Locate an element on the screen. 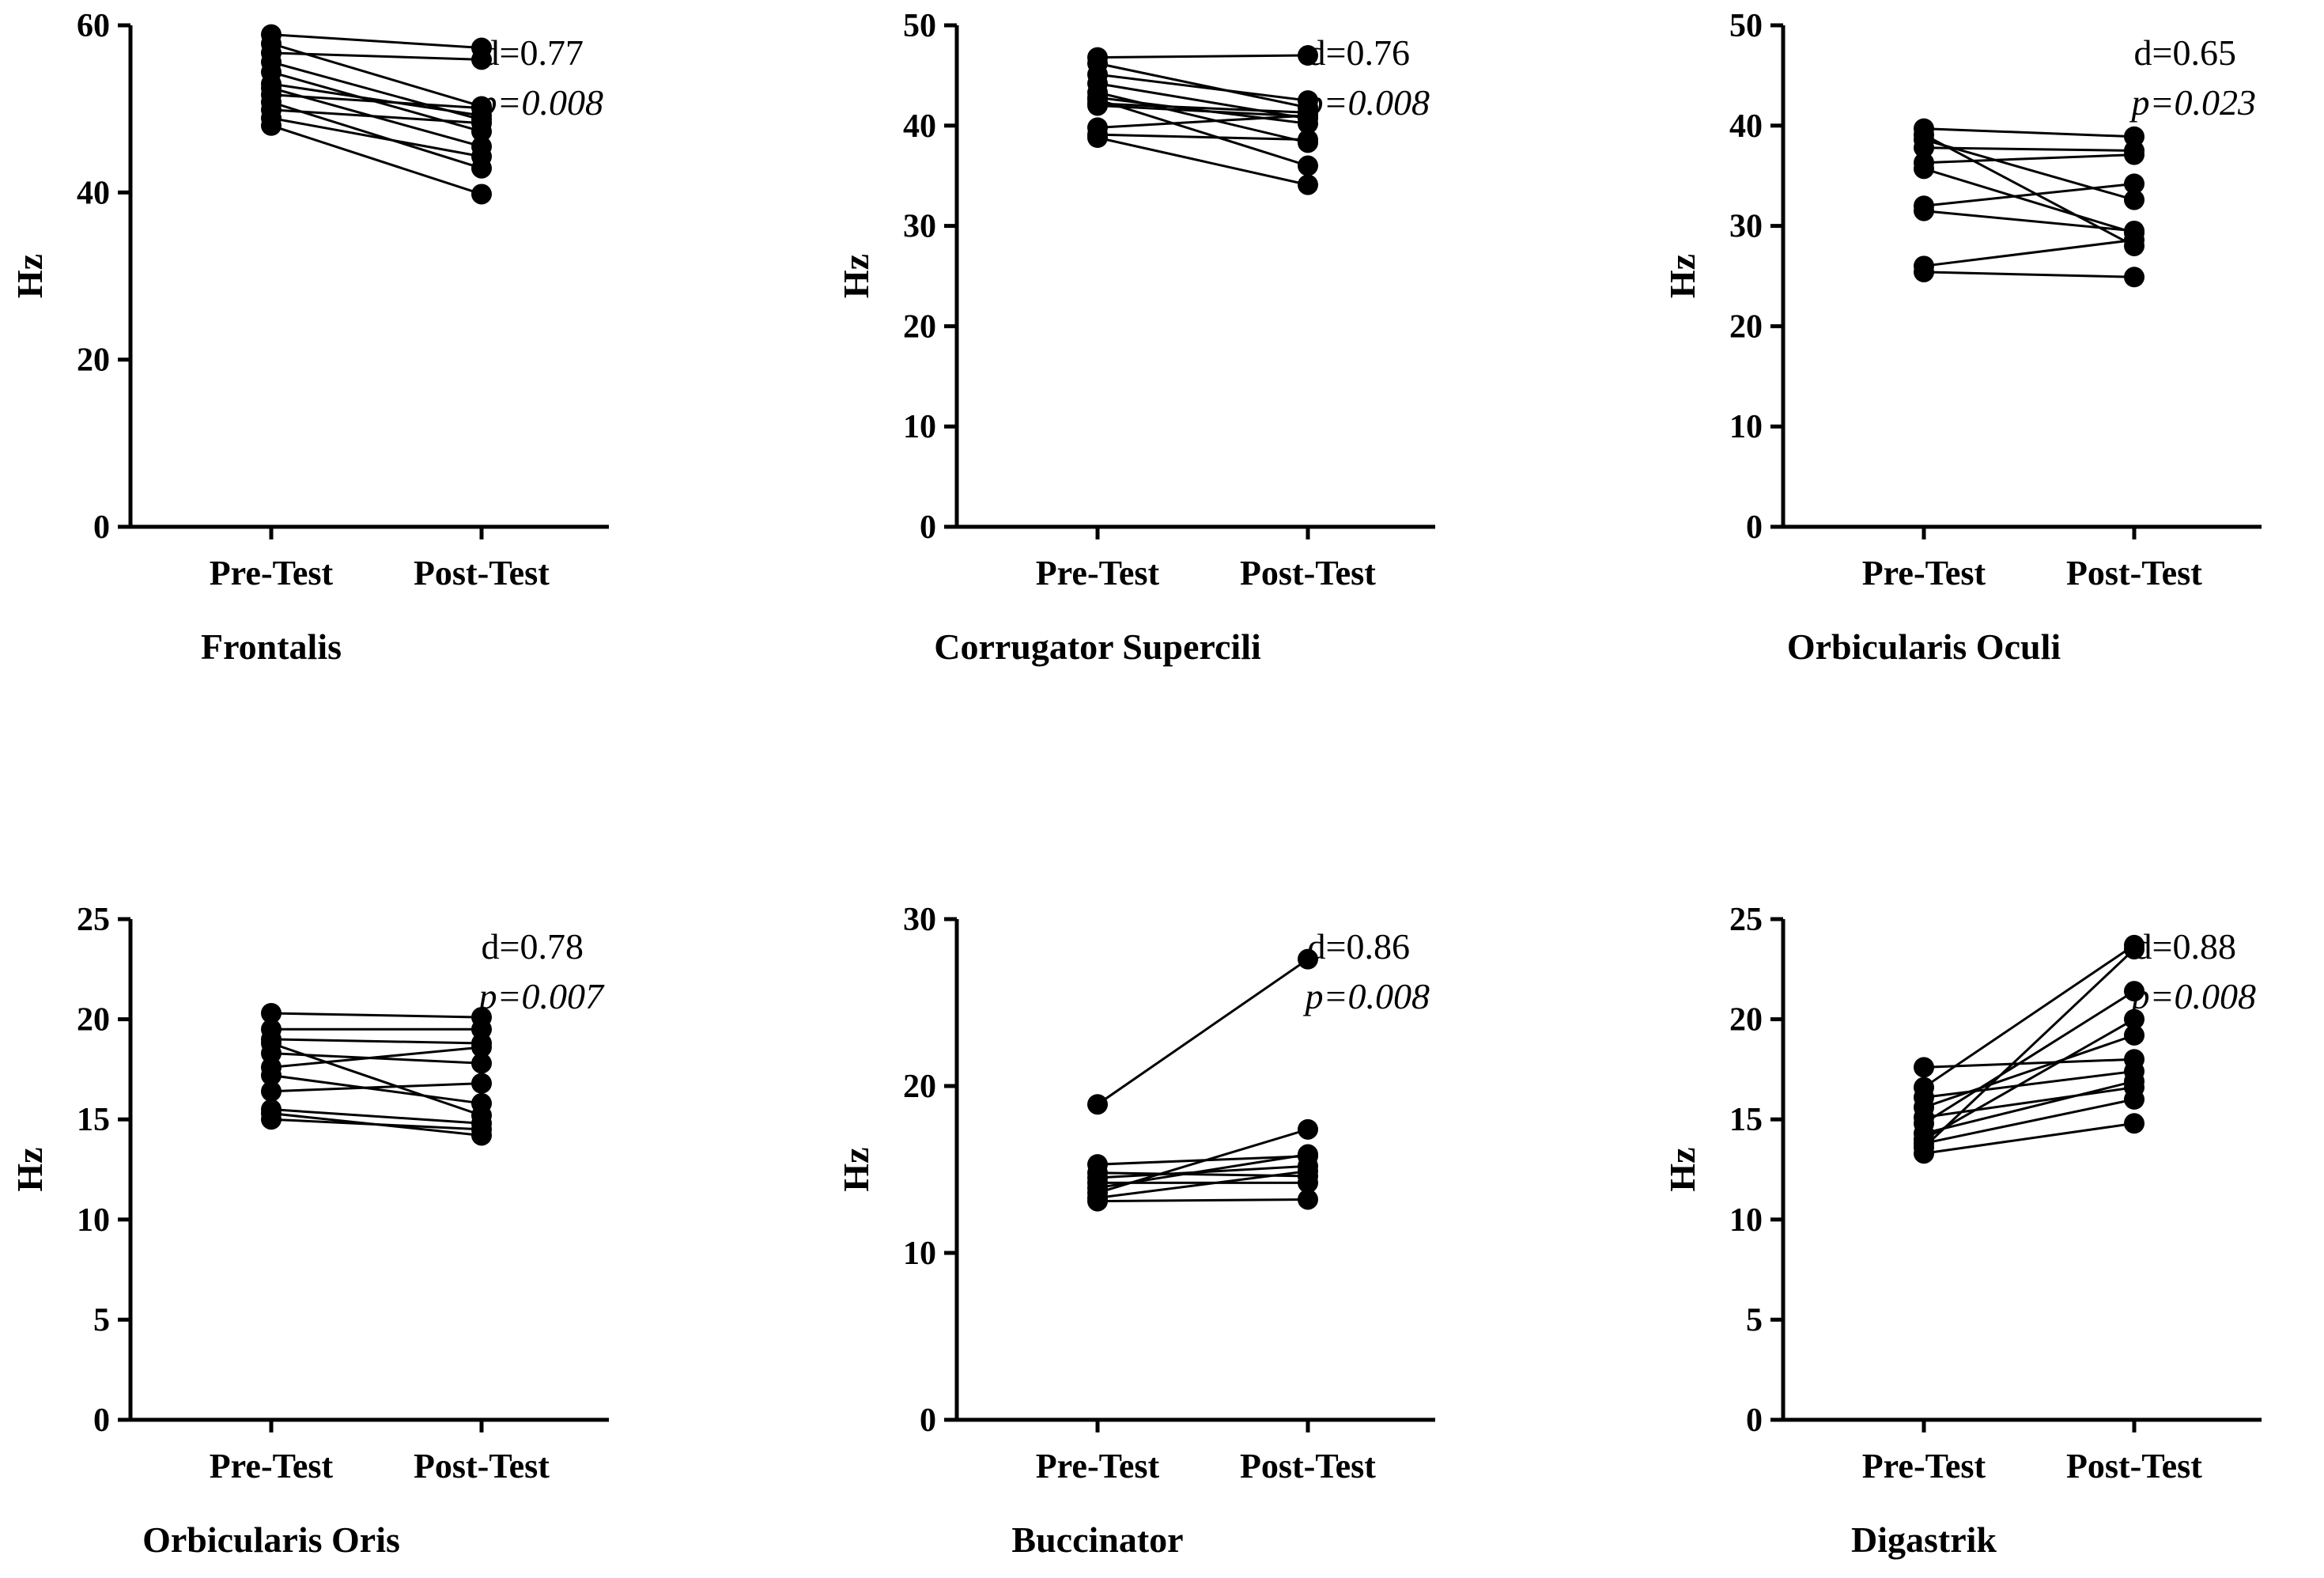 The image size is (2324, 1578). effect-size-label: d=0.86 is located at coordinates (1359, 946).